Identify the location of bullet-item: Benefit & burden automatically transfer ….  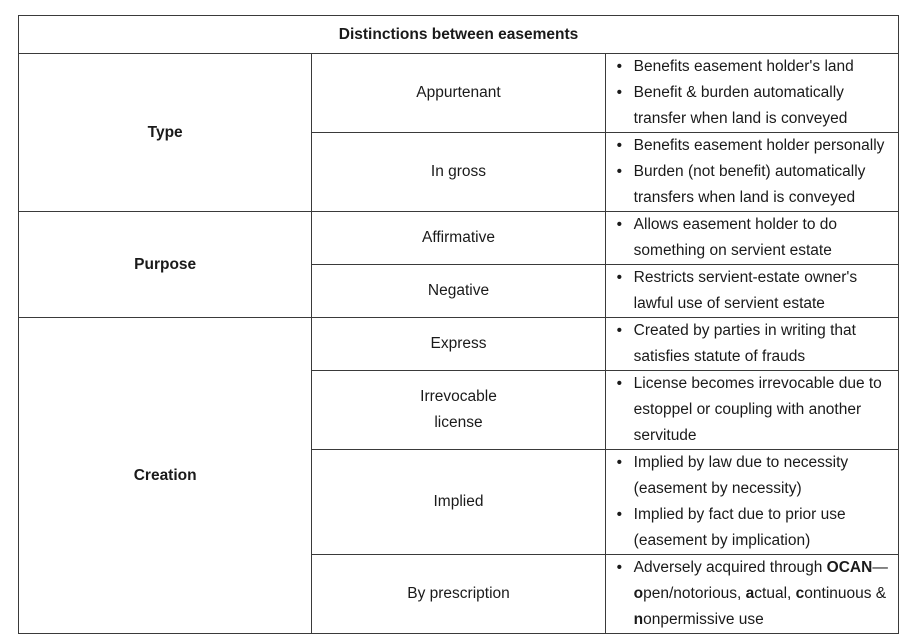
(753, 106).